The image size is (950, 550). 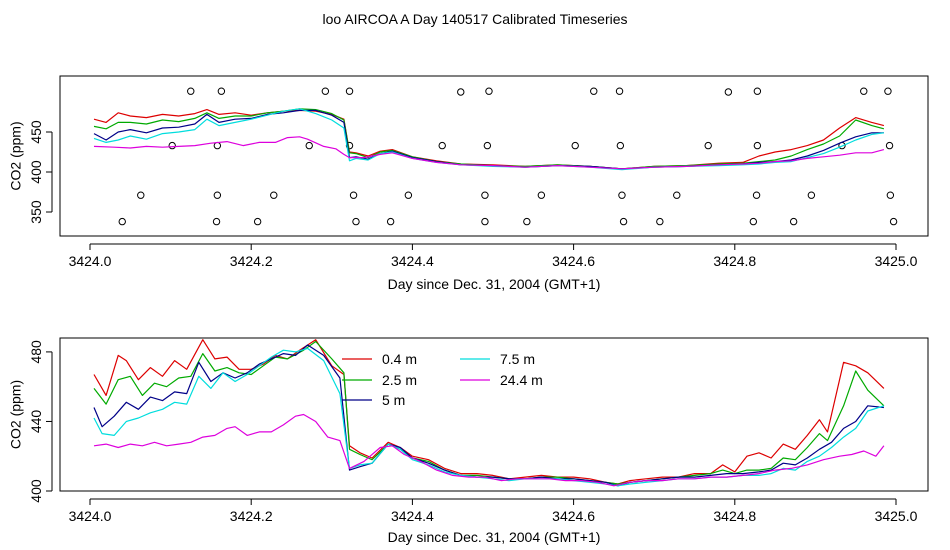 I want to click on y-axis: 400 440 480, so click(x=40, y=421).